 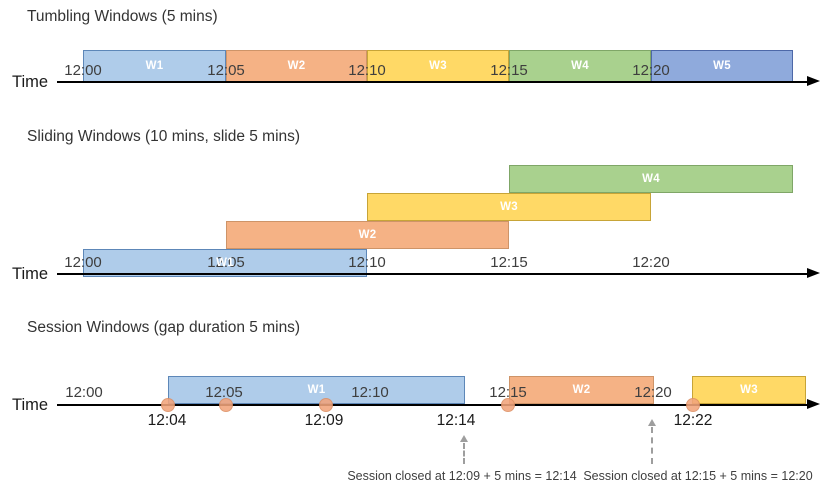 I want to click on event-time-label: 12:14, so click(x=456, y=420).